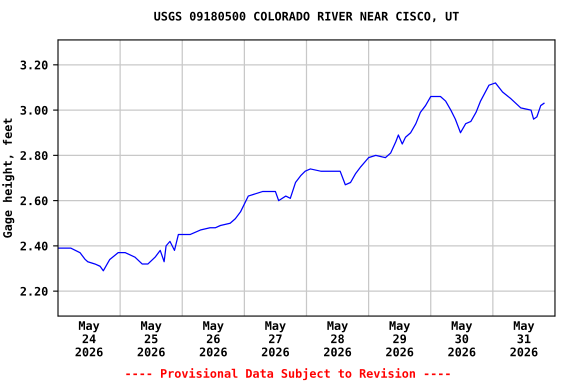 This screenshot has height=384, width=576. Describe the element at coordinates (213, 338) in the screenshot. I see `x-tick-label: May 26 2026` at that location.